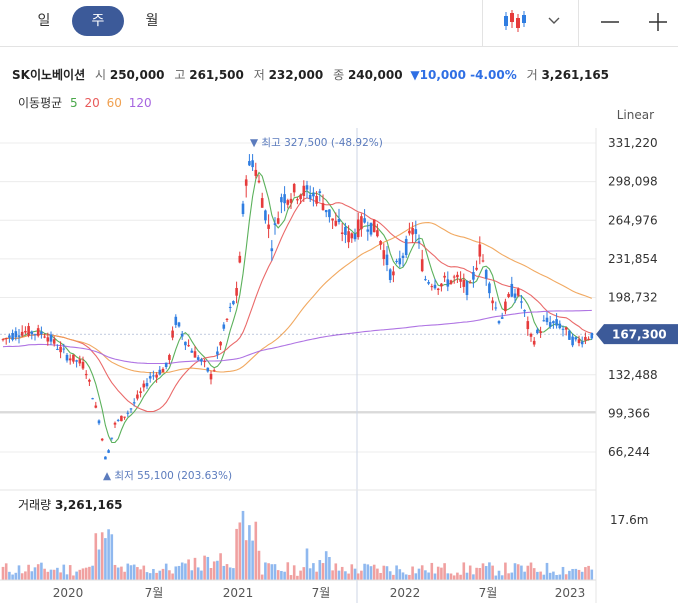 The height and width of the screenshot is (603, 678). What do you see at coordinates (554, 20) in the screenshot?
I see `chevron-down-icon` at bounding box center [554, 20].